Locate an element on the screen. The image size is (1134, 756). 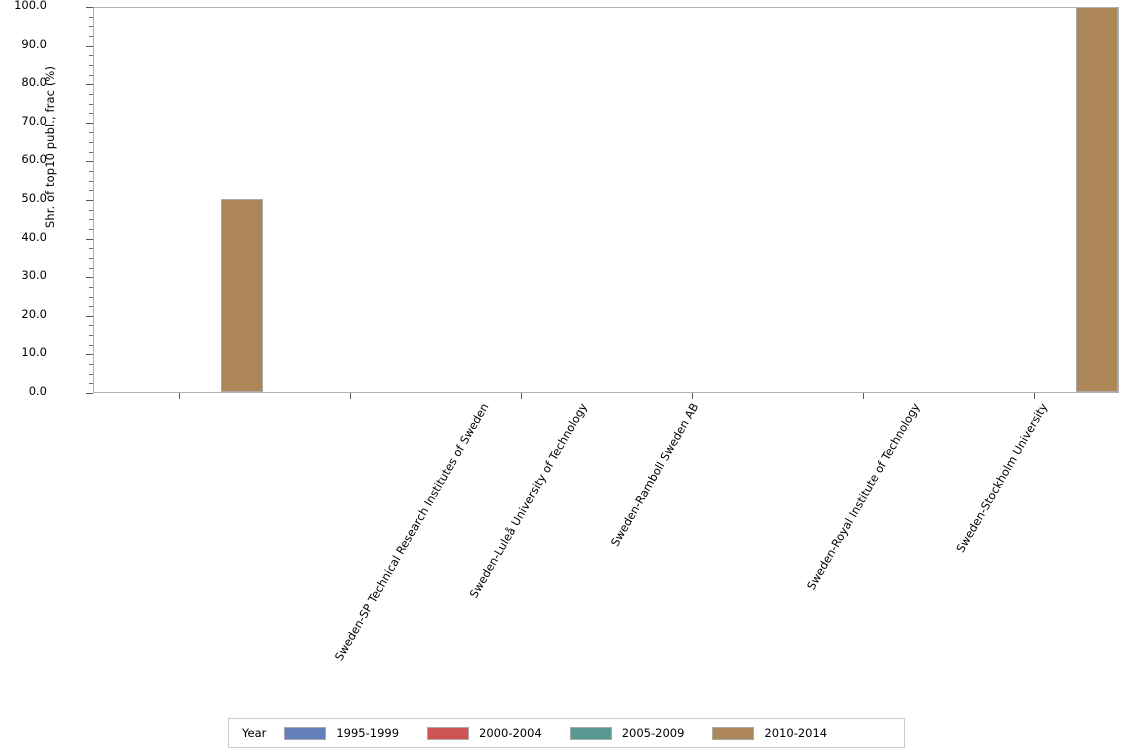
x-tick-label: Sweden-Stockholm University is located at coordinates (1001, 478).